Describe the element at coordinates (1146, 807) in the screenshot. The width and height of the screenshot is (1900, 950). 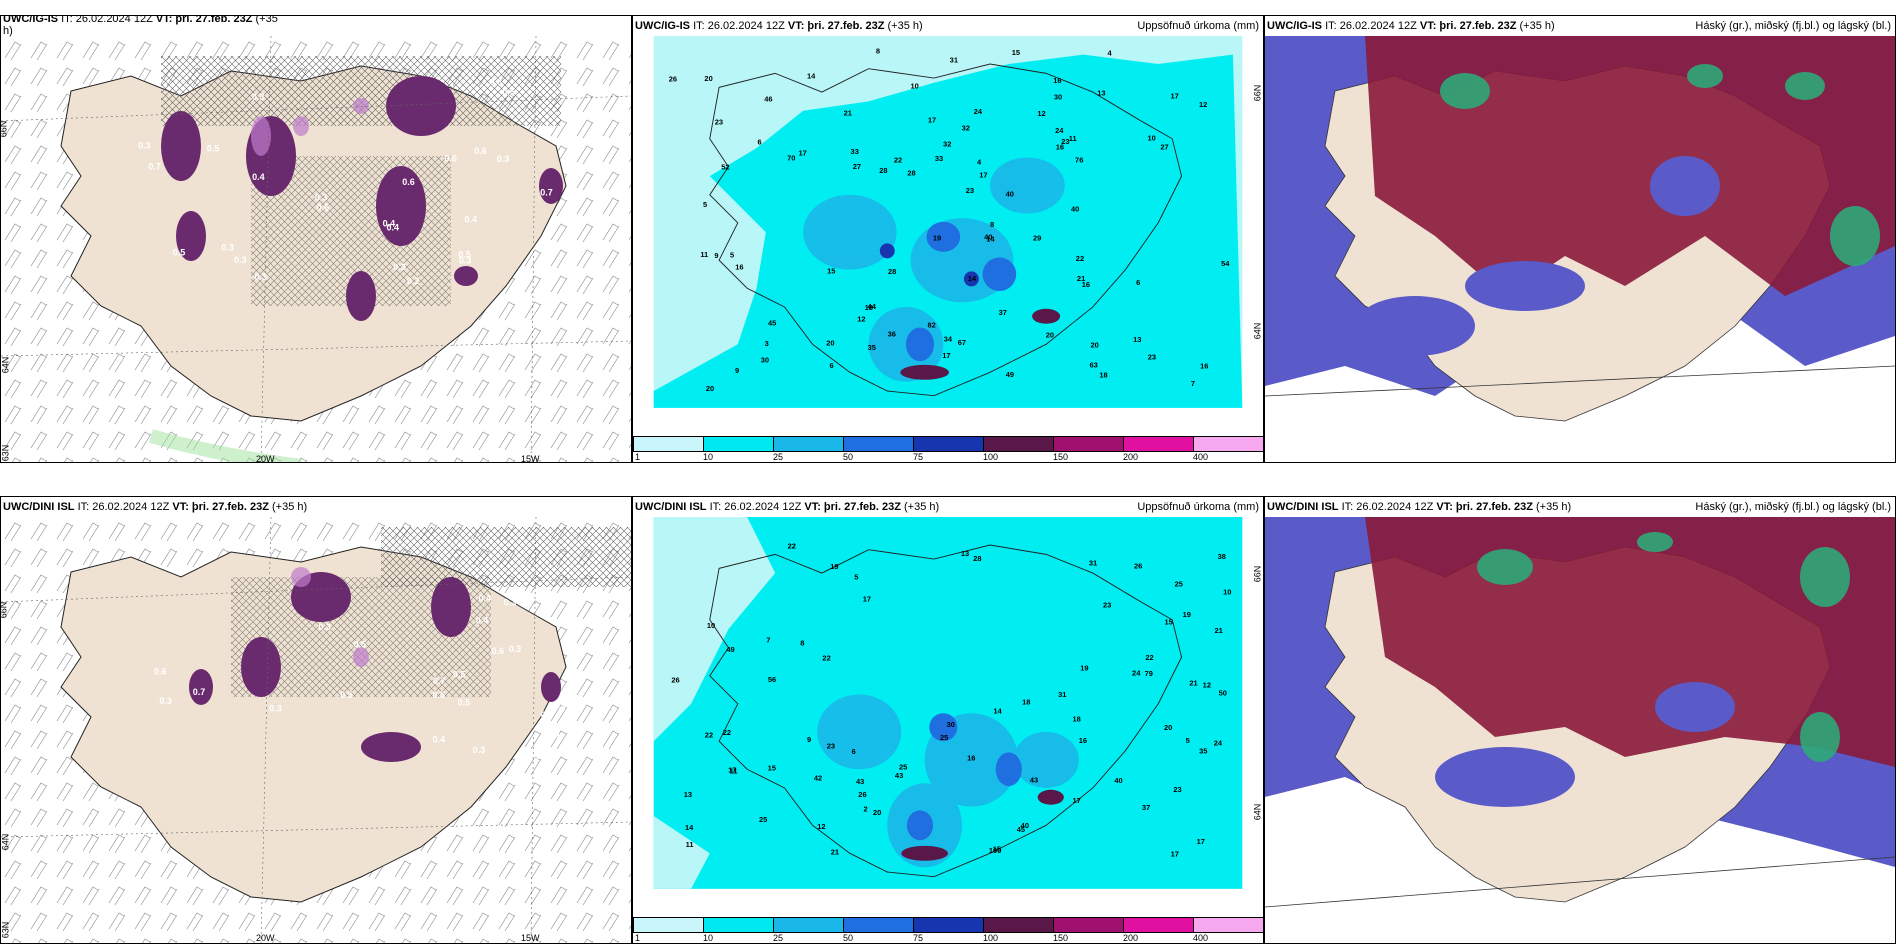
I see `map-value: 37` at that location.